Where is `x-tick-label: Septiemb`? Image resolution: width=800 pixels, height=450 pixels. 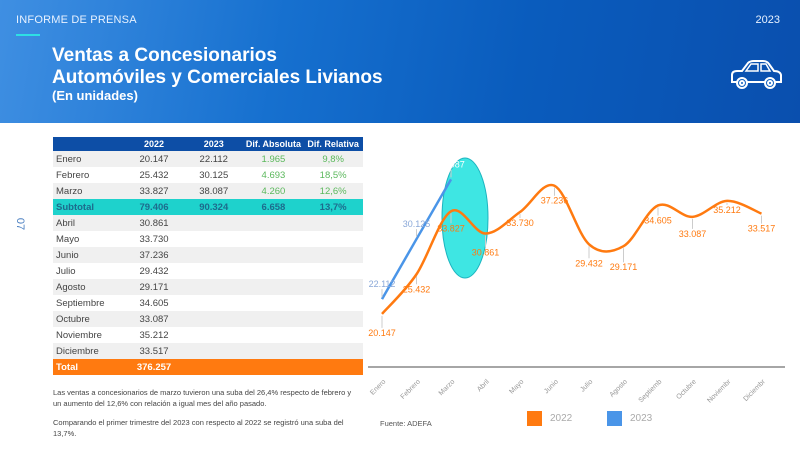 x-tick-label: Septiemb is located at coordinates (651, 391).